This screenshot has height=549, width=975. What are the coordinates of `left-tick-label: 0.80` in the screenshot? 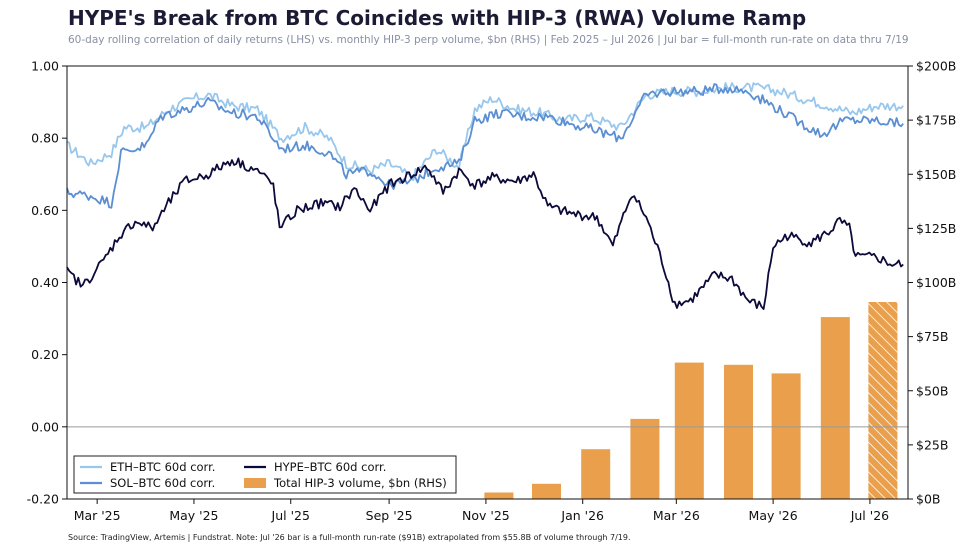 It's located at (45, 138).